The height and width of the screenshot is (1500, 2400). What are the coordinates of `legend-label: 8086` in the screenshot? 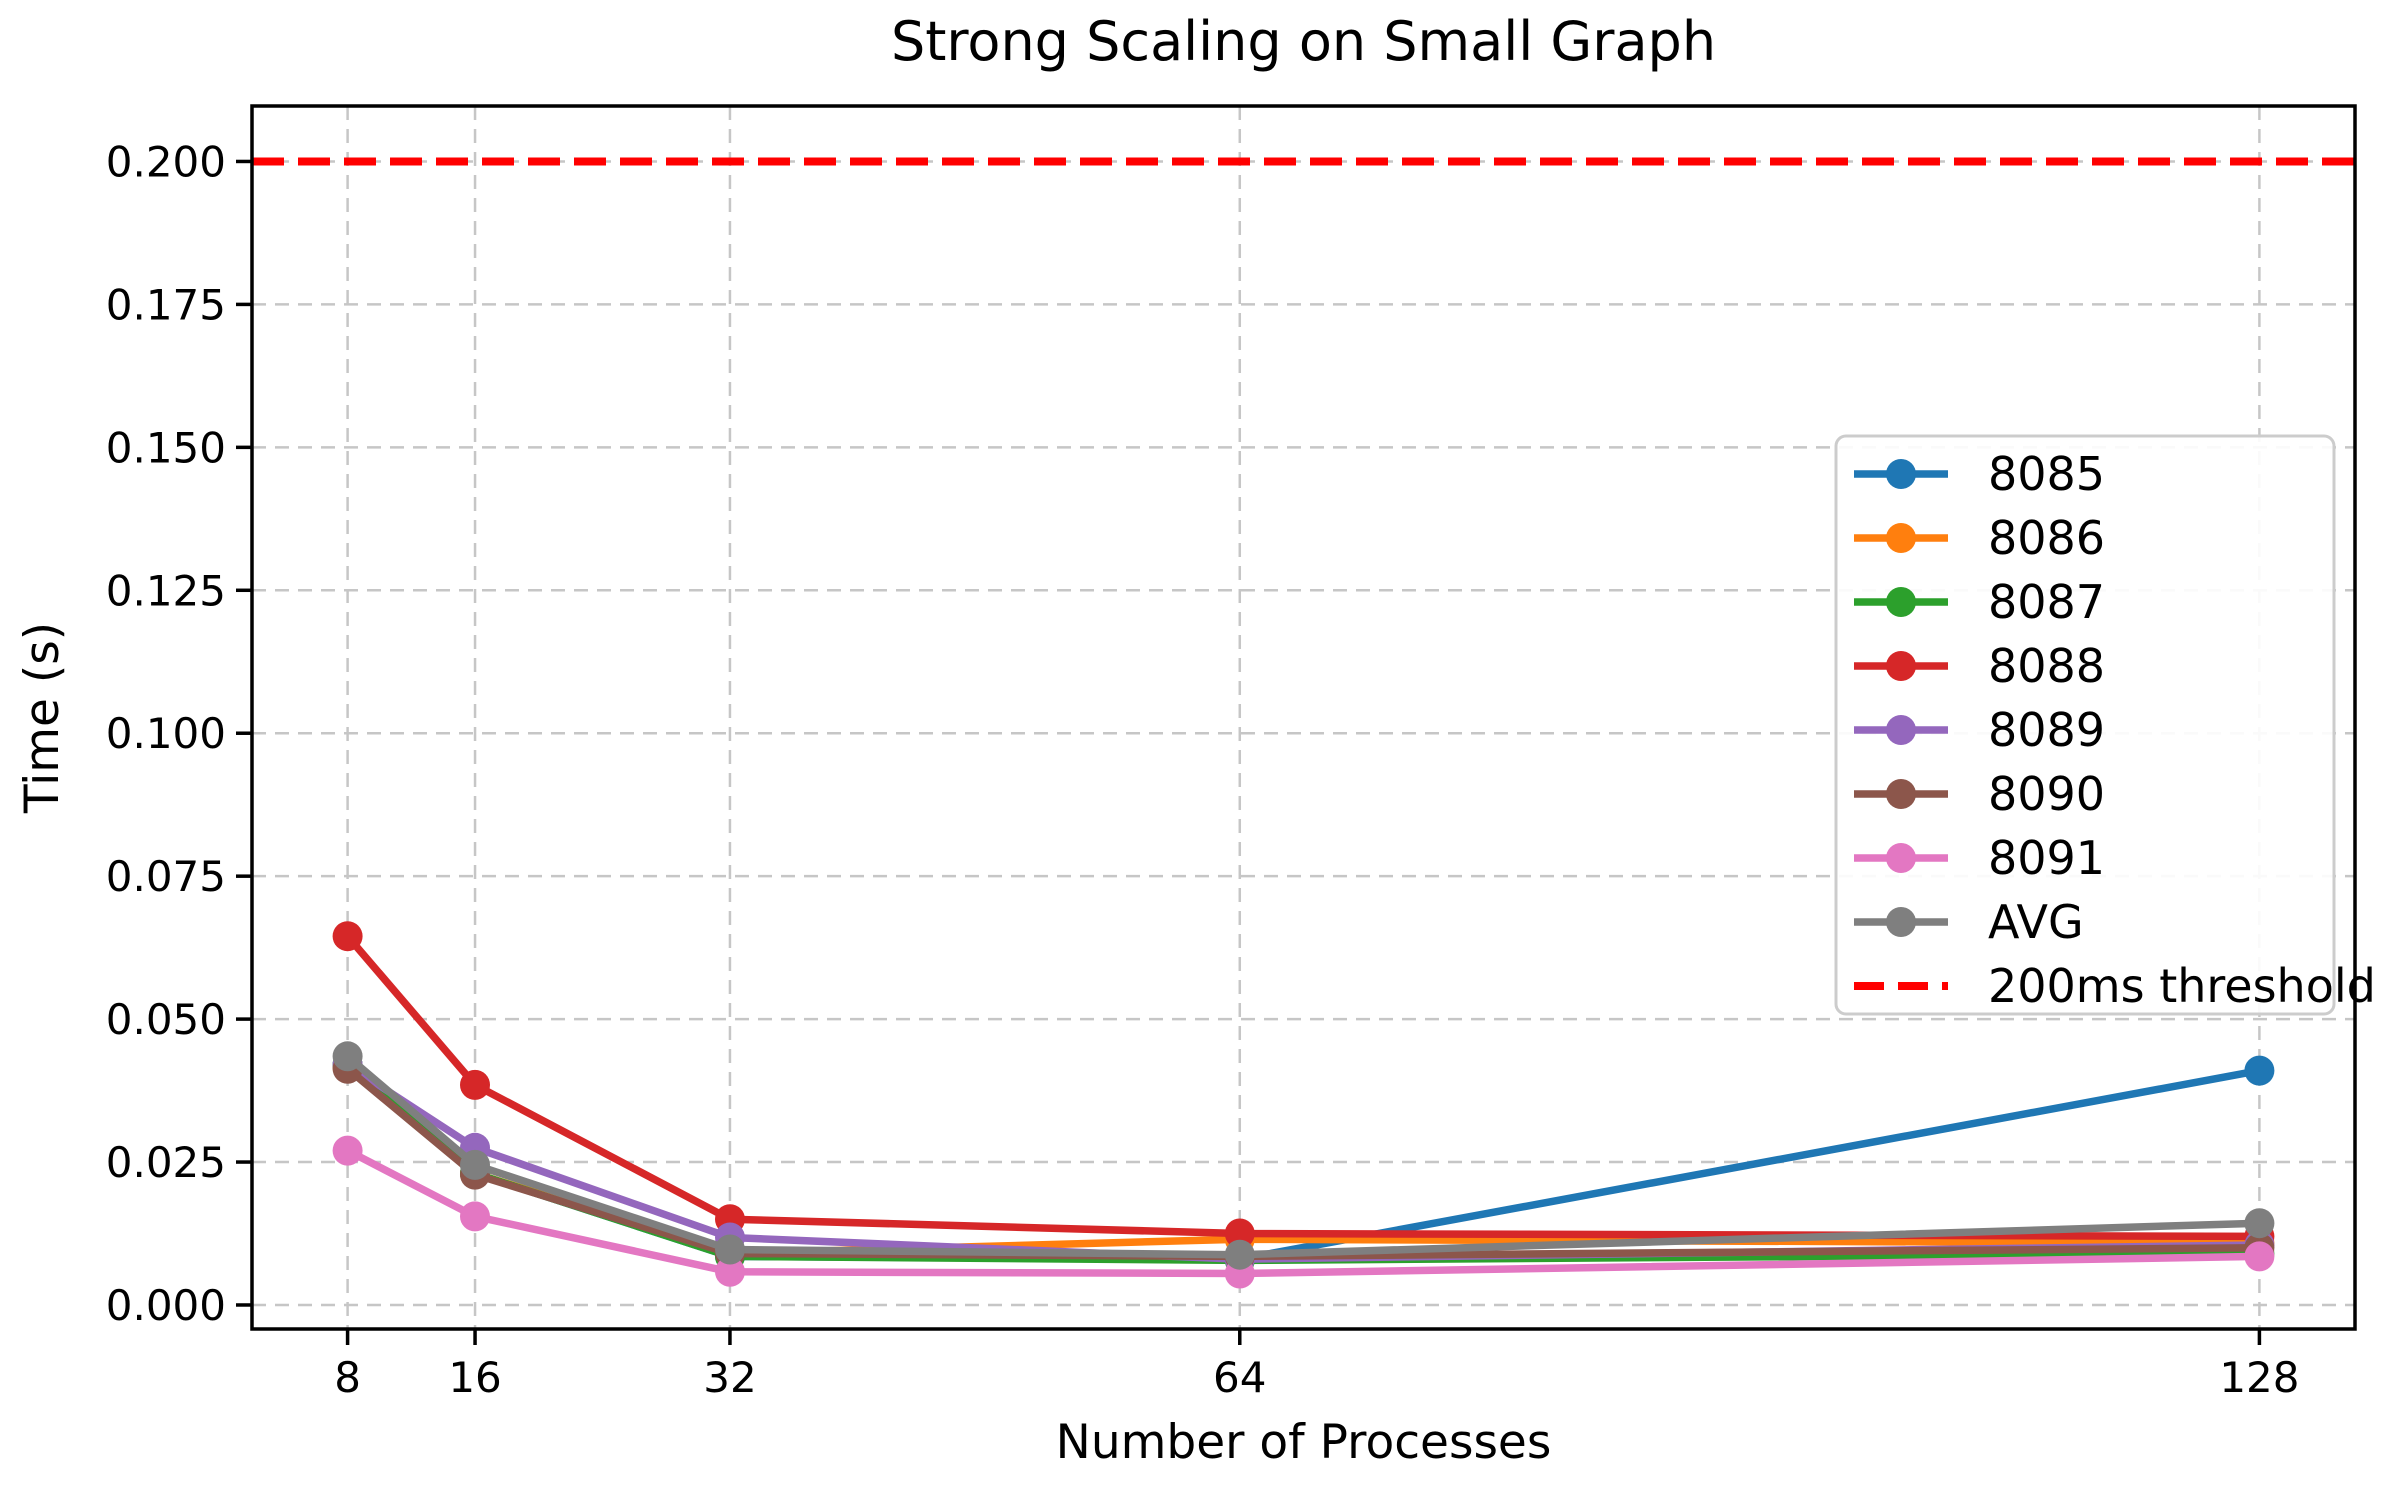 It's located at (2046, 538).